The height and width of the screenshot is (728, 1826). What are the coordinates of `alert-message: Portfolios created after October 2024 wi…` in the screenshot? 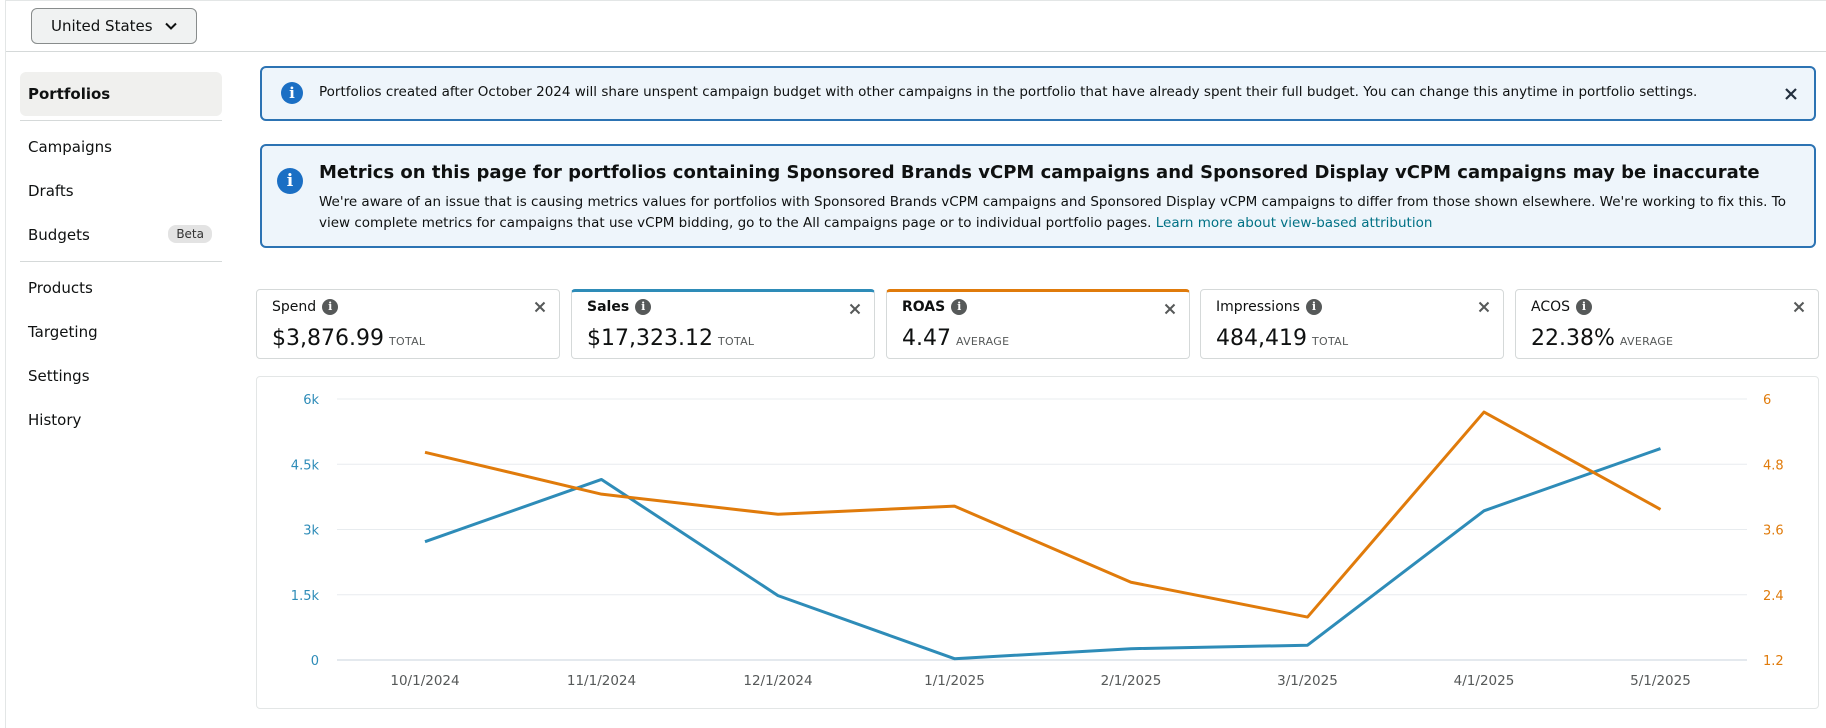 It's located at (1008, 92).